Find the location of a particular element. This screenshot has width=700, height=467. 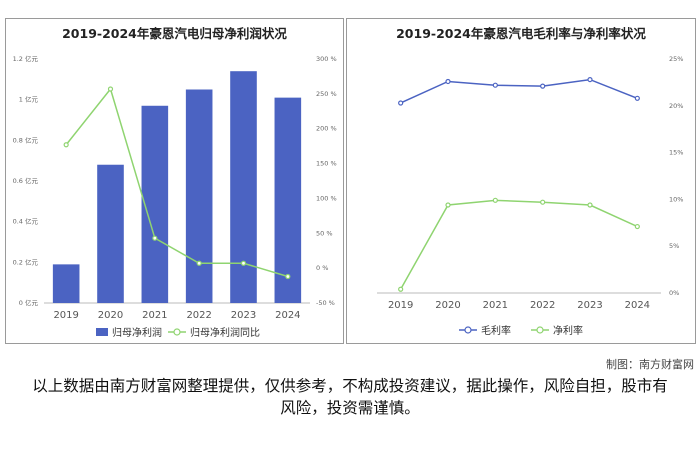

left-chart-title: 2019-2024年豪恩汽电归母净利润状况 is located at coordinates (174, 33).